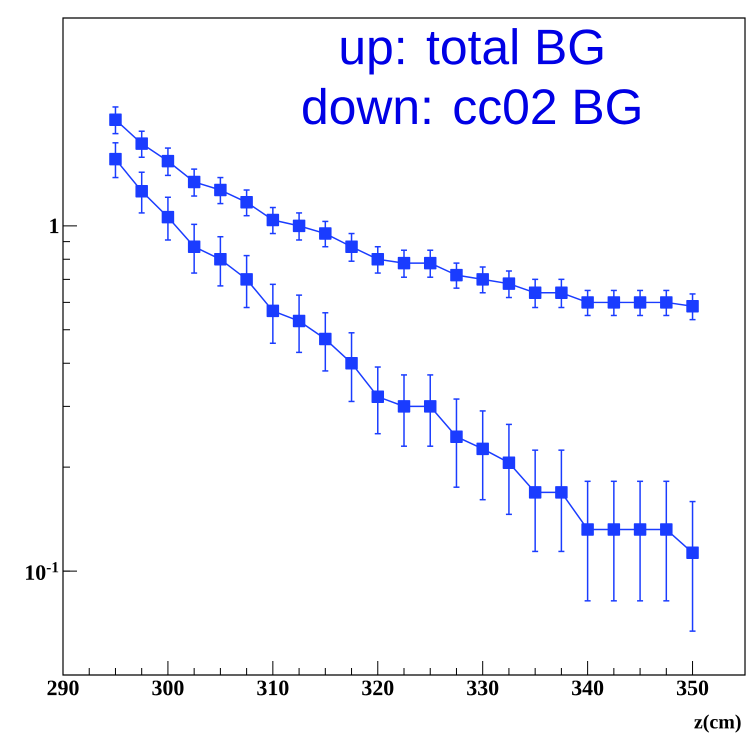 This screenshot has height=749, width=747. What do you see at coordinates (717, 723) in the screenshot?
I see `x-axis-title: z(cm)` at bounding box center [717, 723].